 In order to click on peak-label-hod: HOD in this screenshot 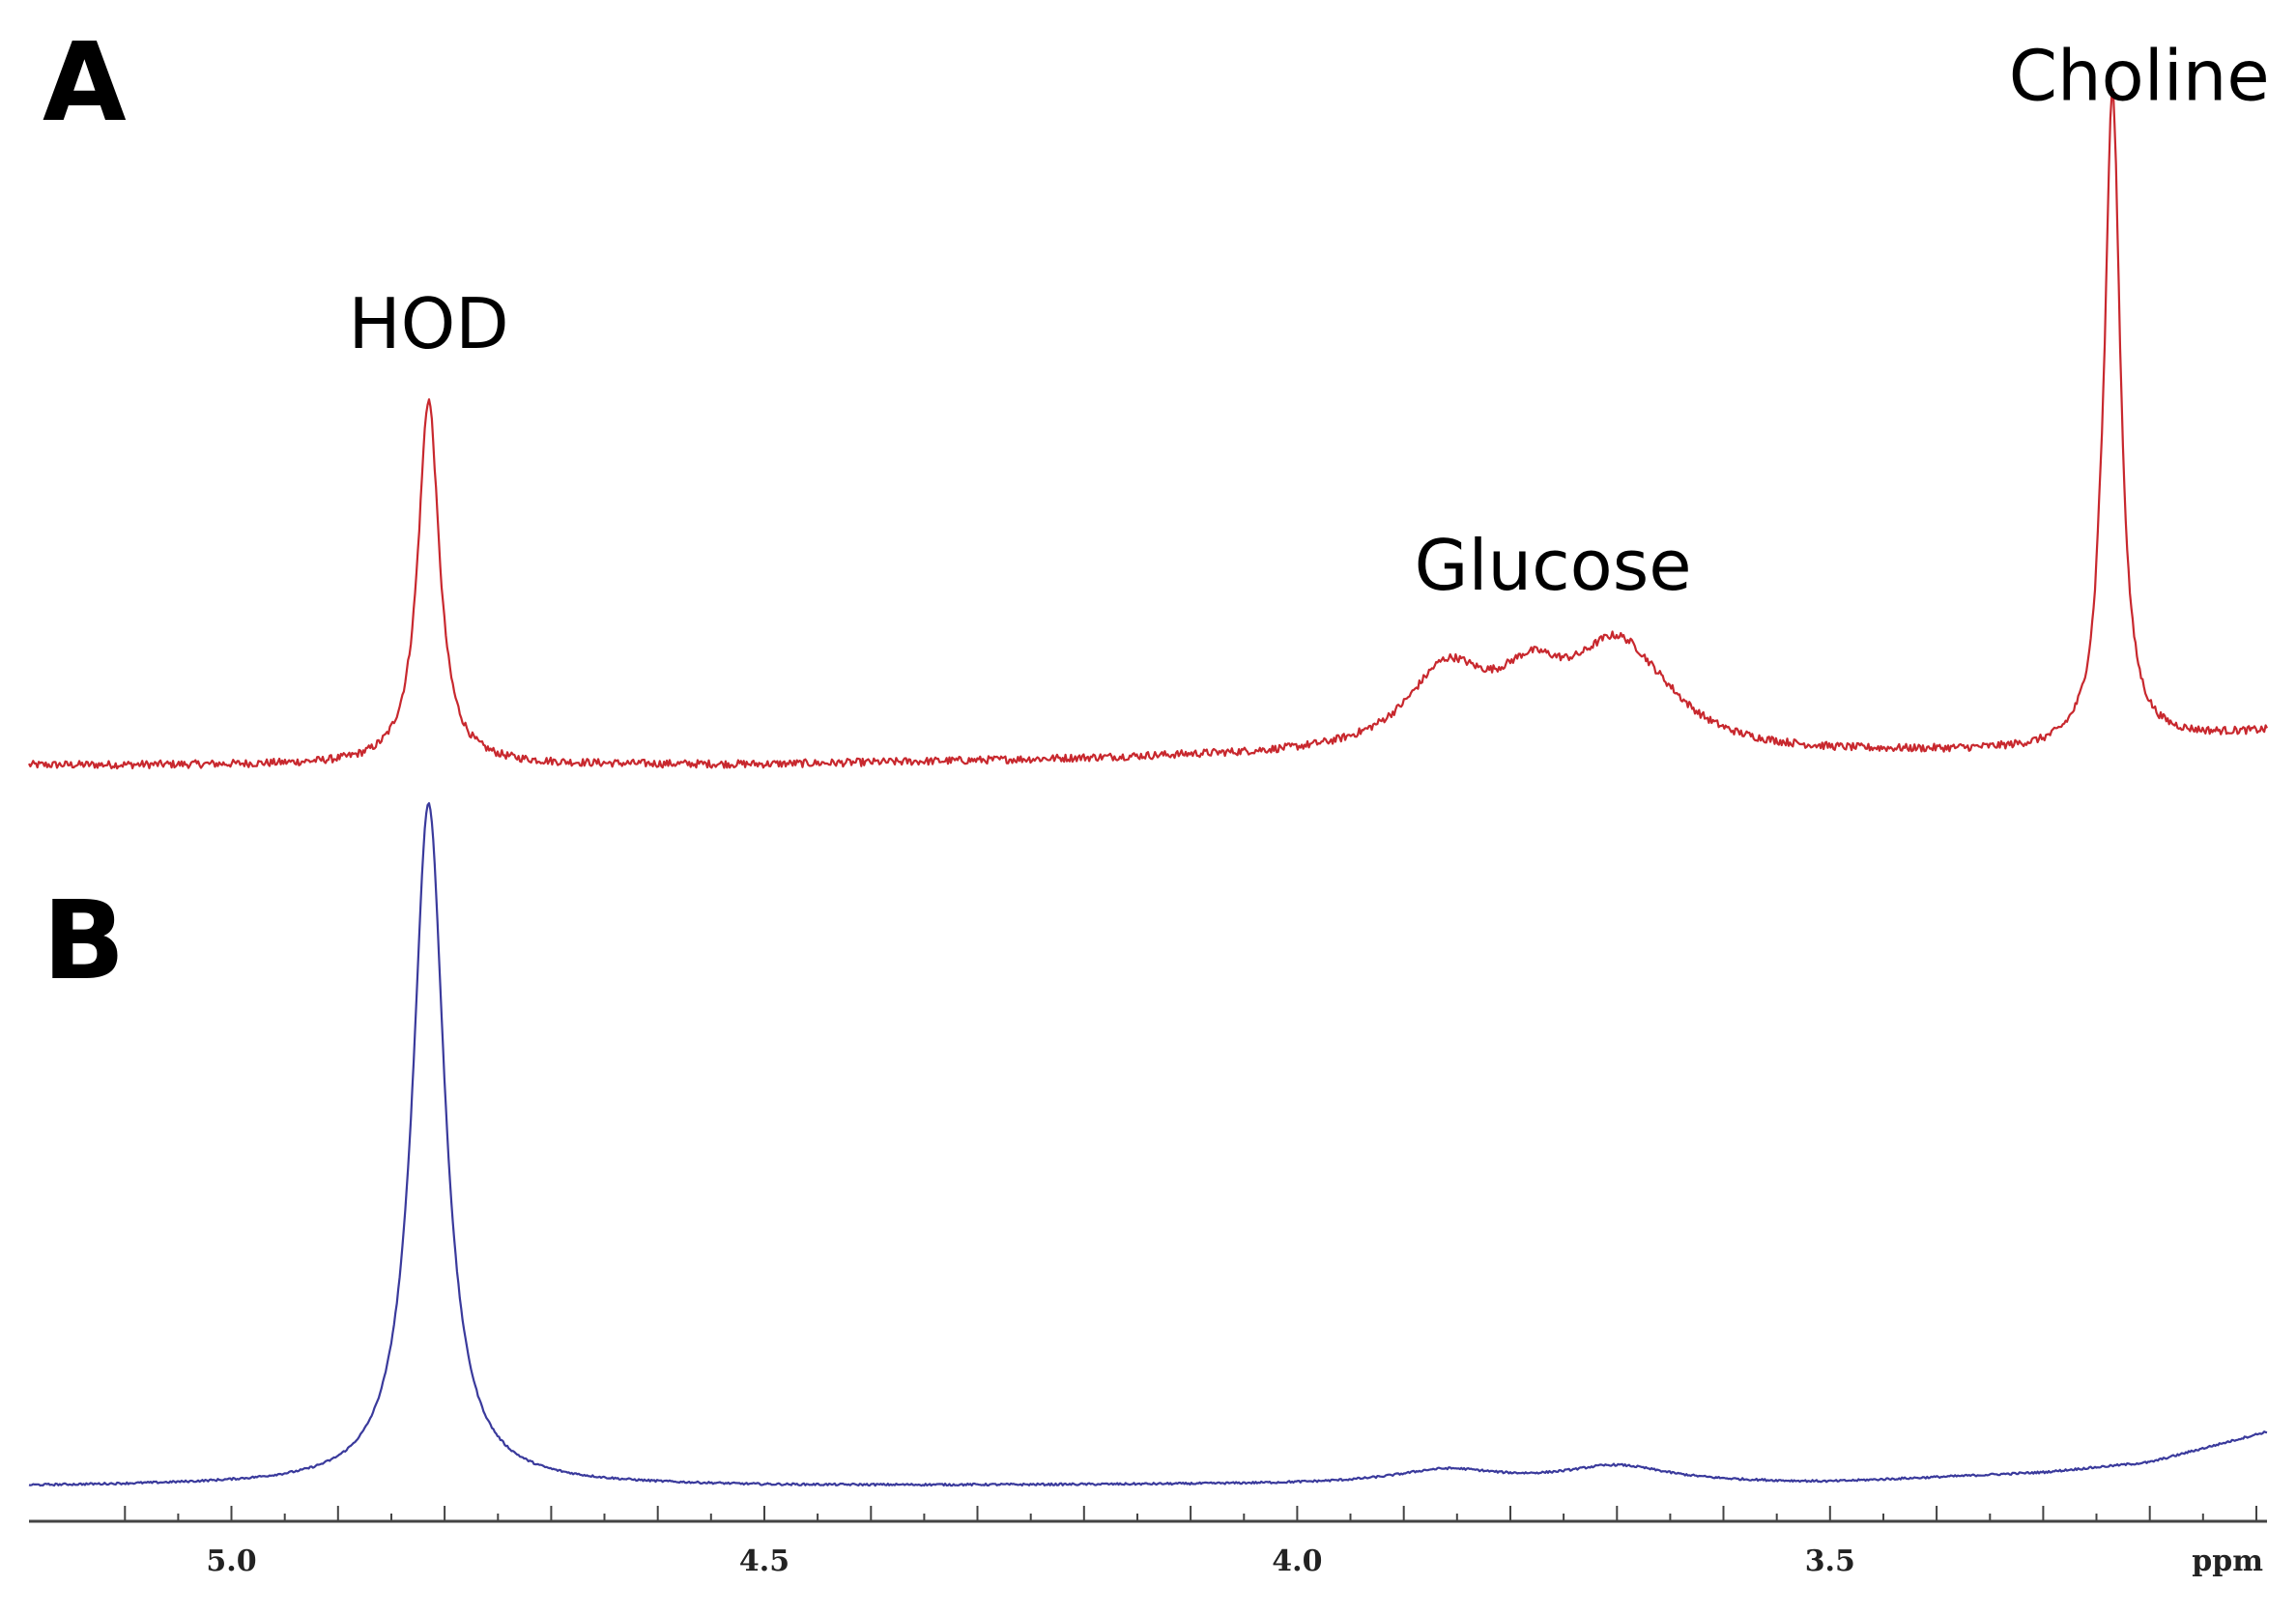, I will do `click(428, 323)`.